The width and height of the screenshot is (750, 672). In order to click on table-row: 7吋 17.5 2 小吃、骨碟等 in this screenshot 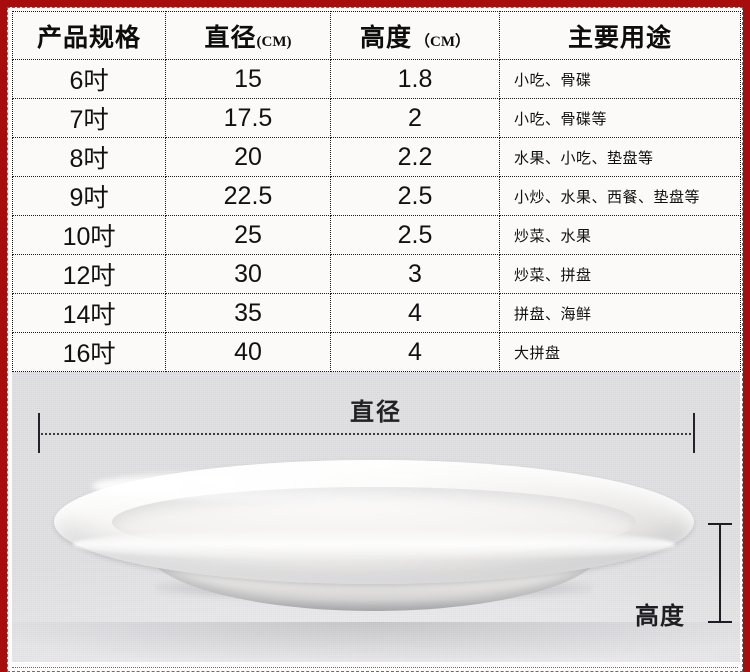, I will do `click(376, 118)`.